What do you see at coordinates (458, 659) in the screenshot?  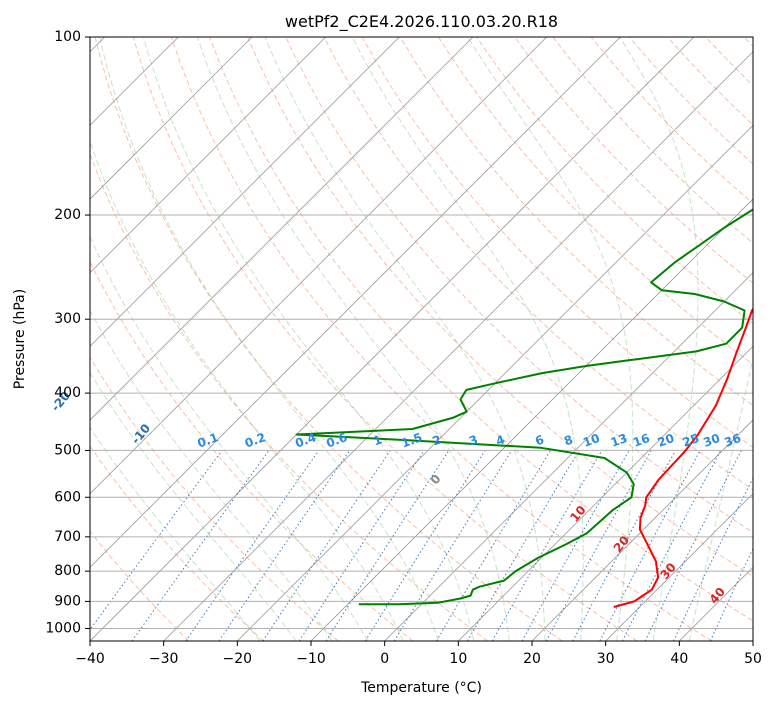 I see `x-tick-label: 10` at bounding box center [458, 659].